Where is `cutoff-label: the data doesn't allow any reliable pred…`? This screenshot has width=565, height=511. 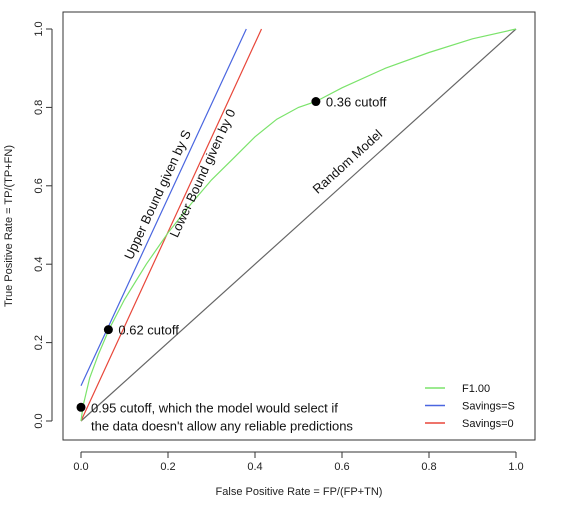 cutoff-label: the data doesn't allow any reliable pred… is located at coordinates (222, 425).